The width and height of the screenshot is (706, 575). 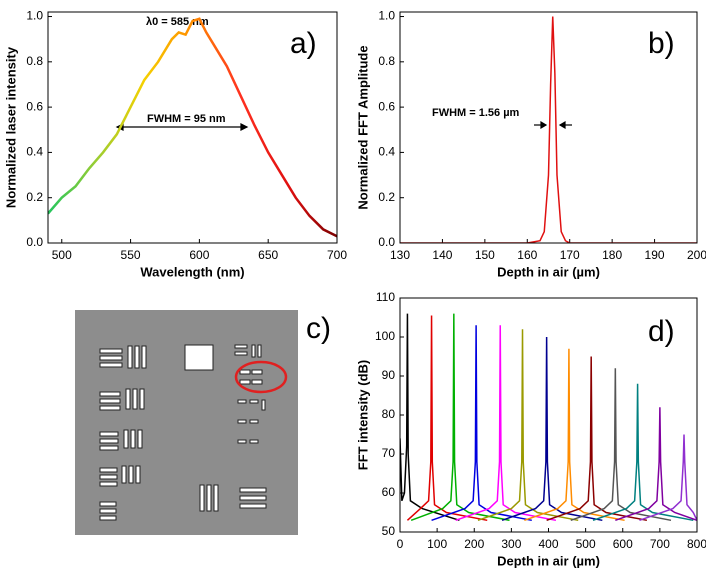 What do you see at coordinates (389, 531) in the screenshot?
I see `y-tick-label: 50` at bounding box center [389, 531].